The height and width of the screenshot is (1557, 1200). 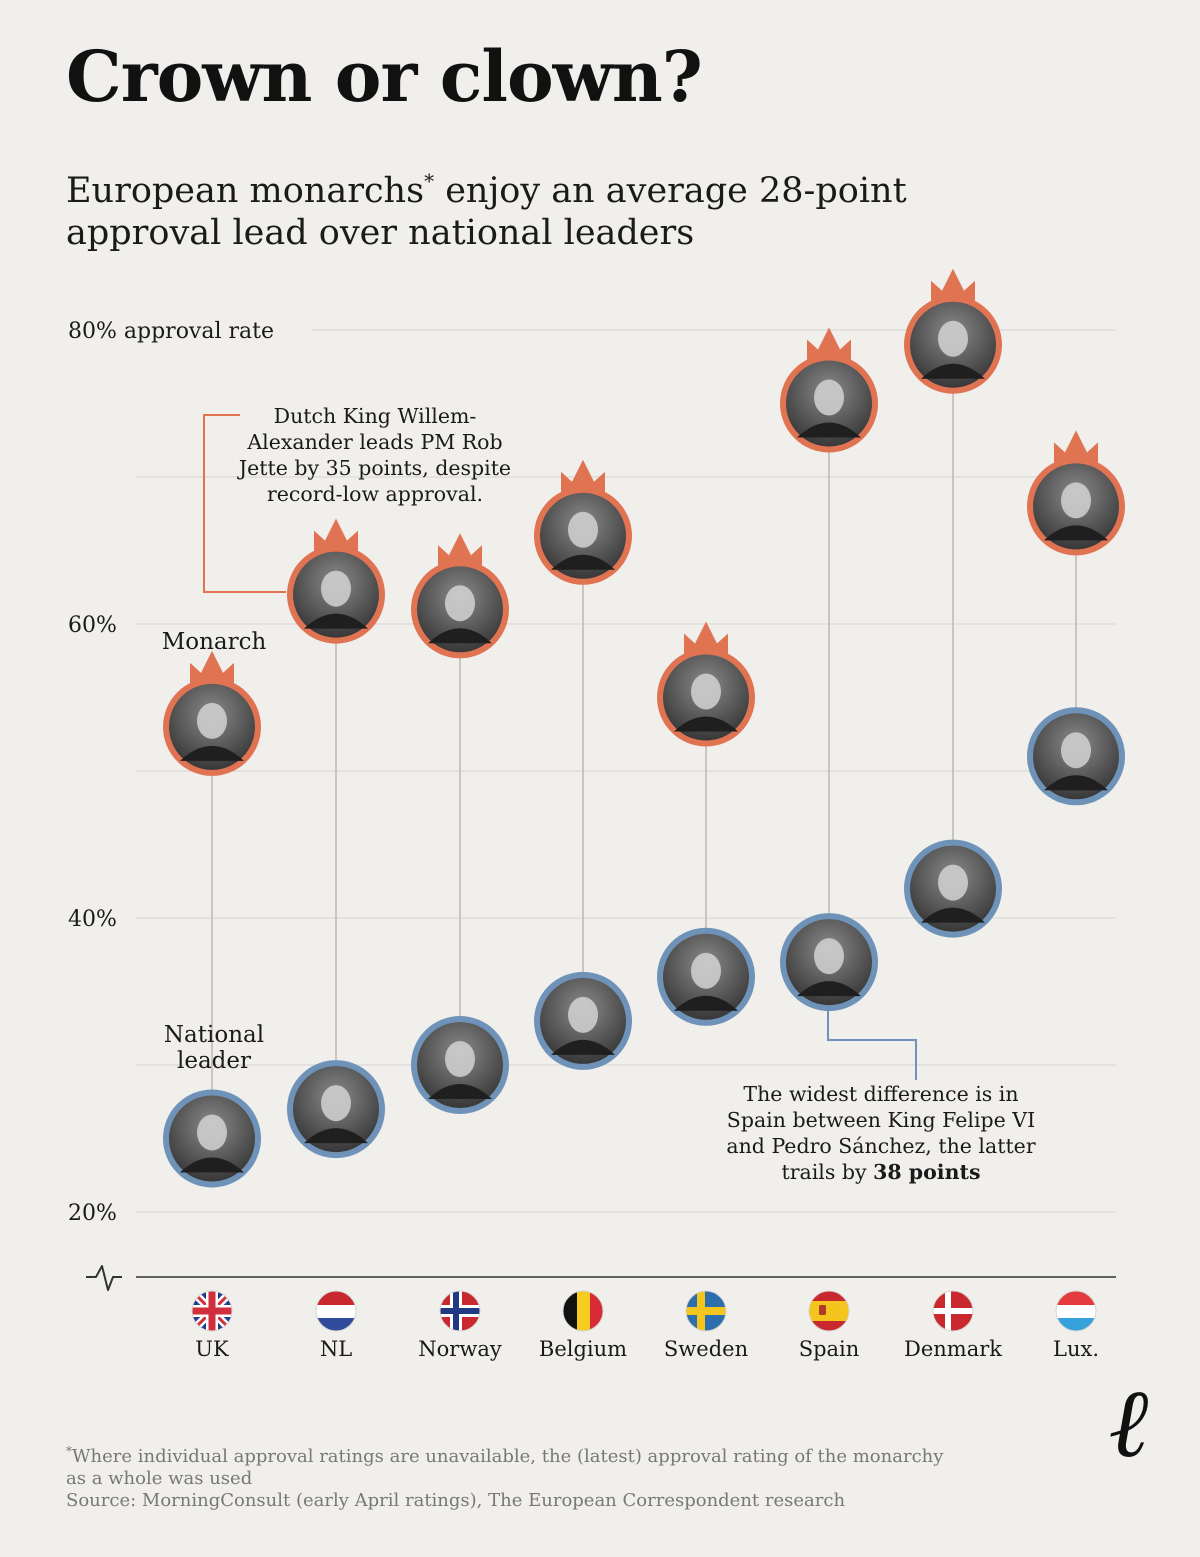 I want to click on monarch-label: Monarch, so click(x=214, y=642).